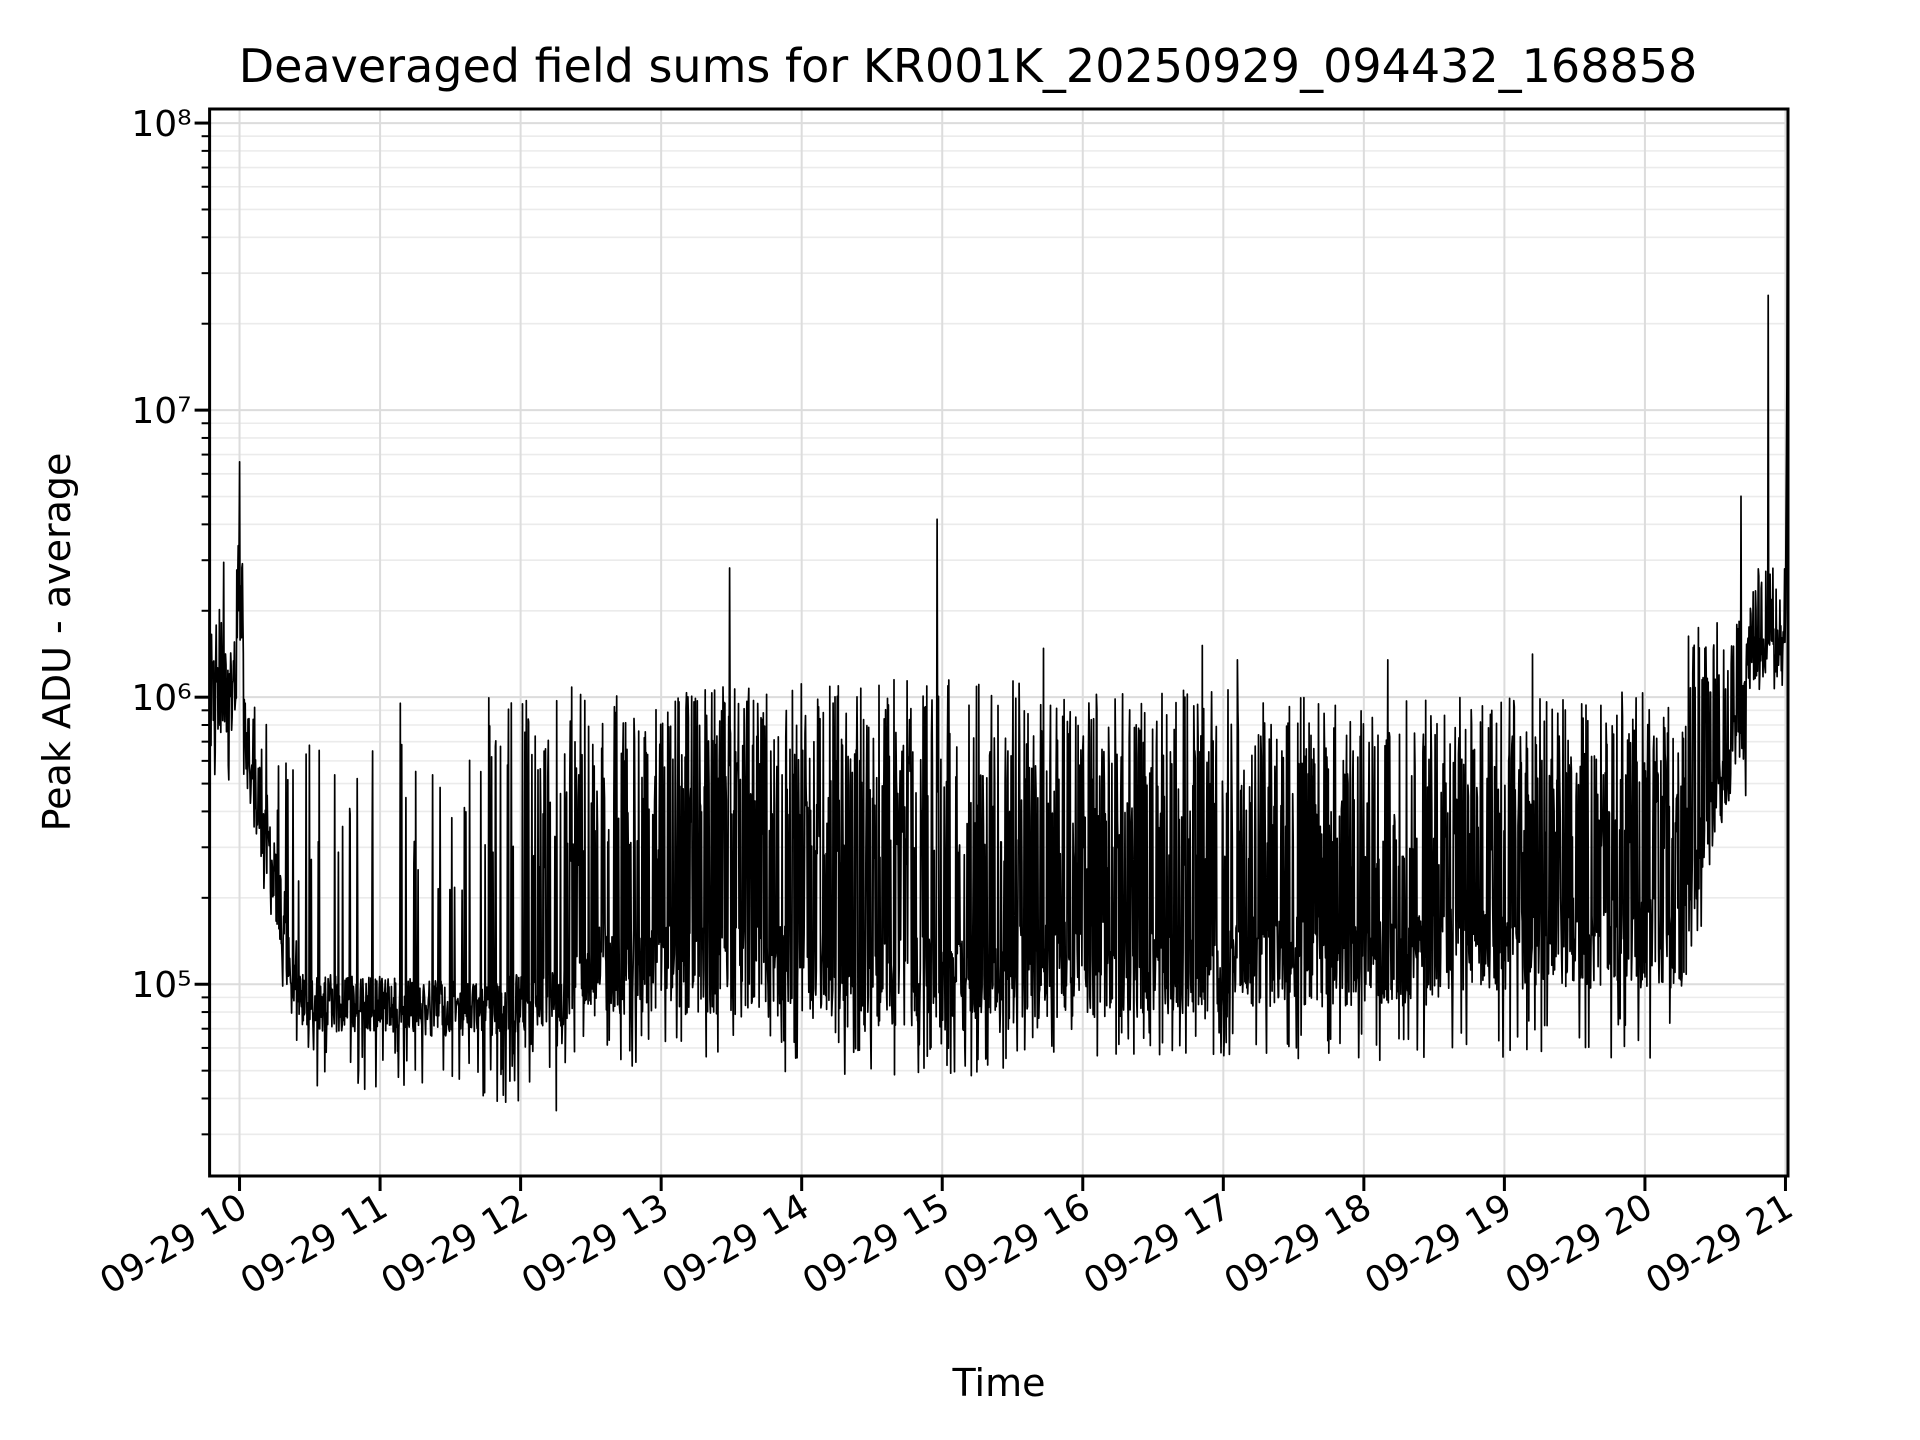 This screenshot has width=1920, height=1440. I want to click on x-tick-label: 09-29 19, so click(1438, 1244).